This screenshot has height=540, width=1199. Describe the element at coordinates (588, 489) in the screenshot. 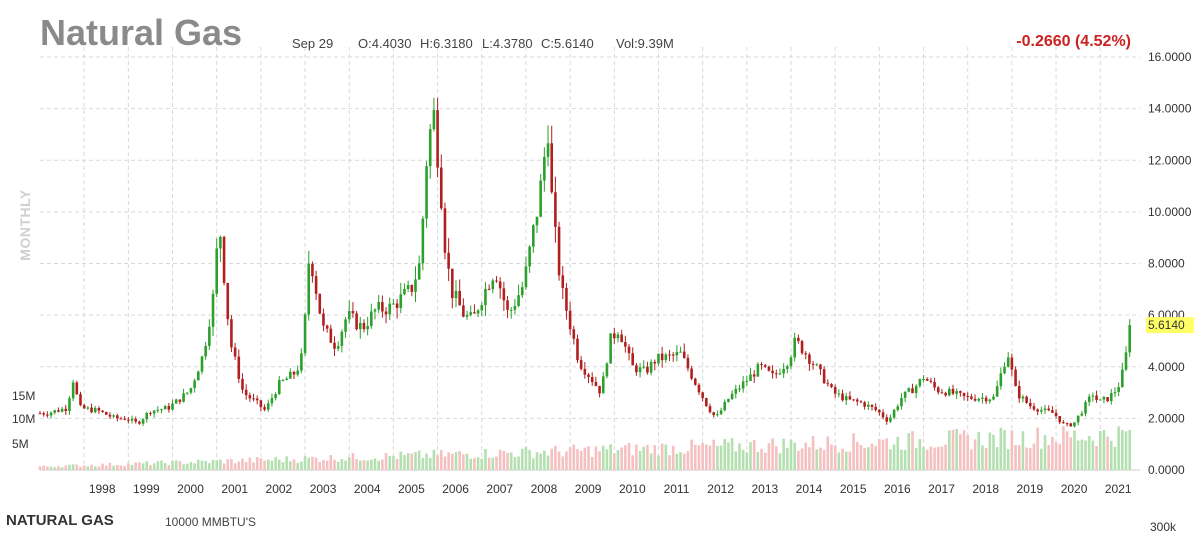

I see `x-tick-label: 2009` at that location.